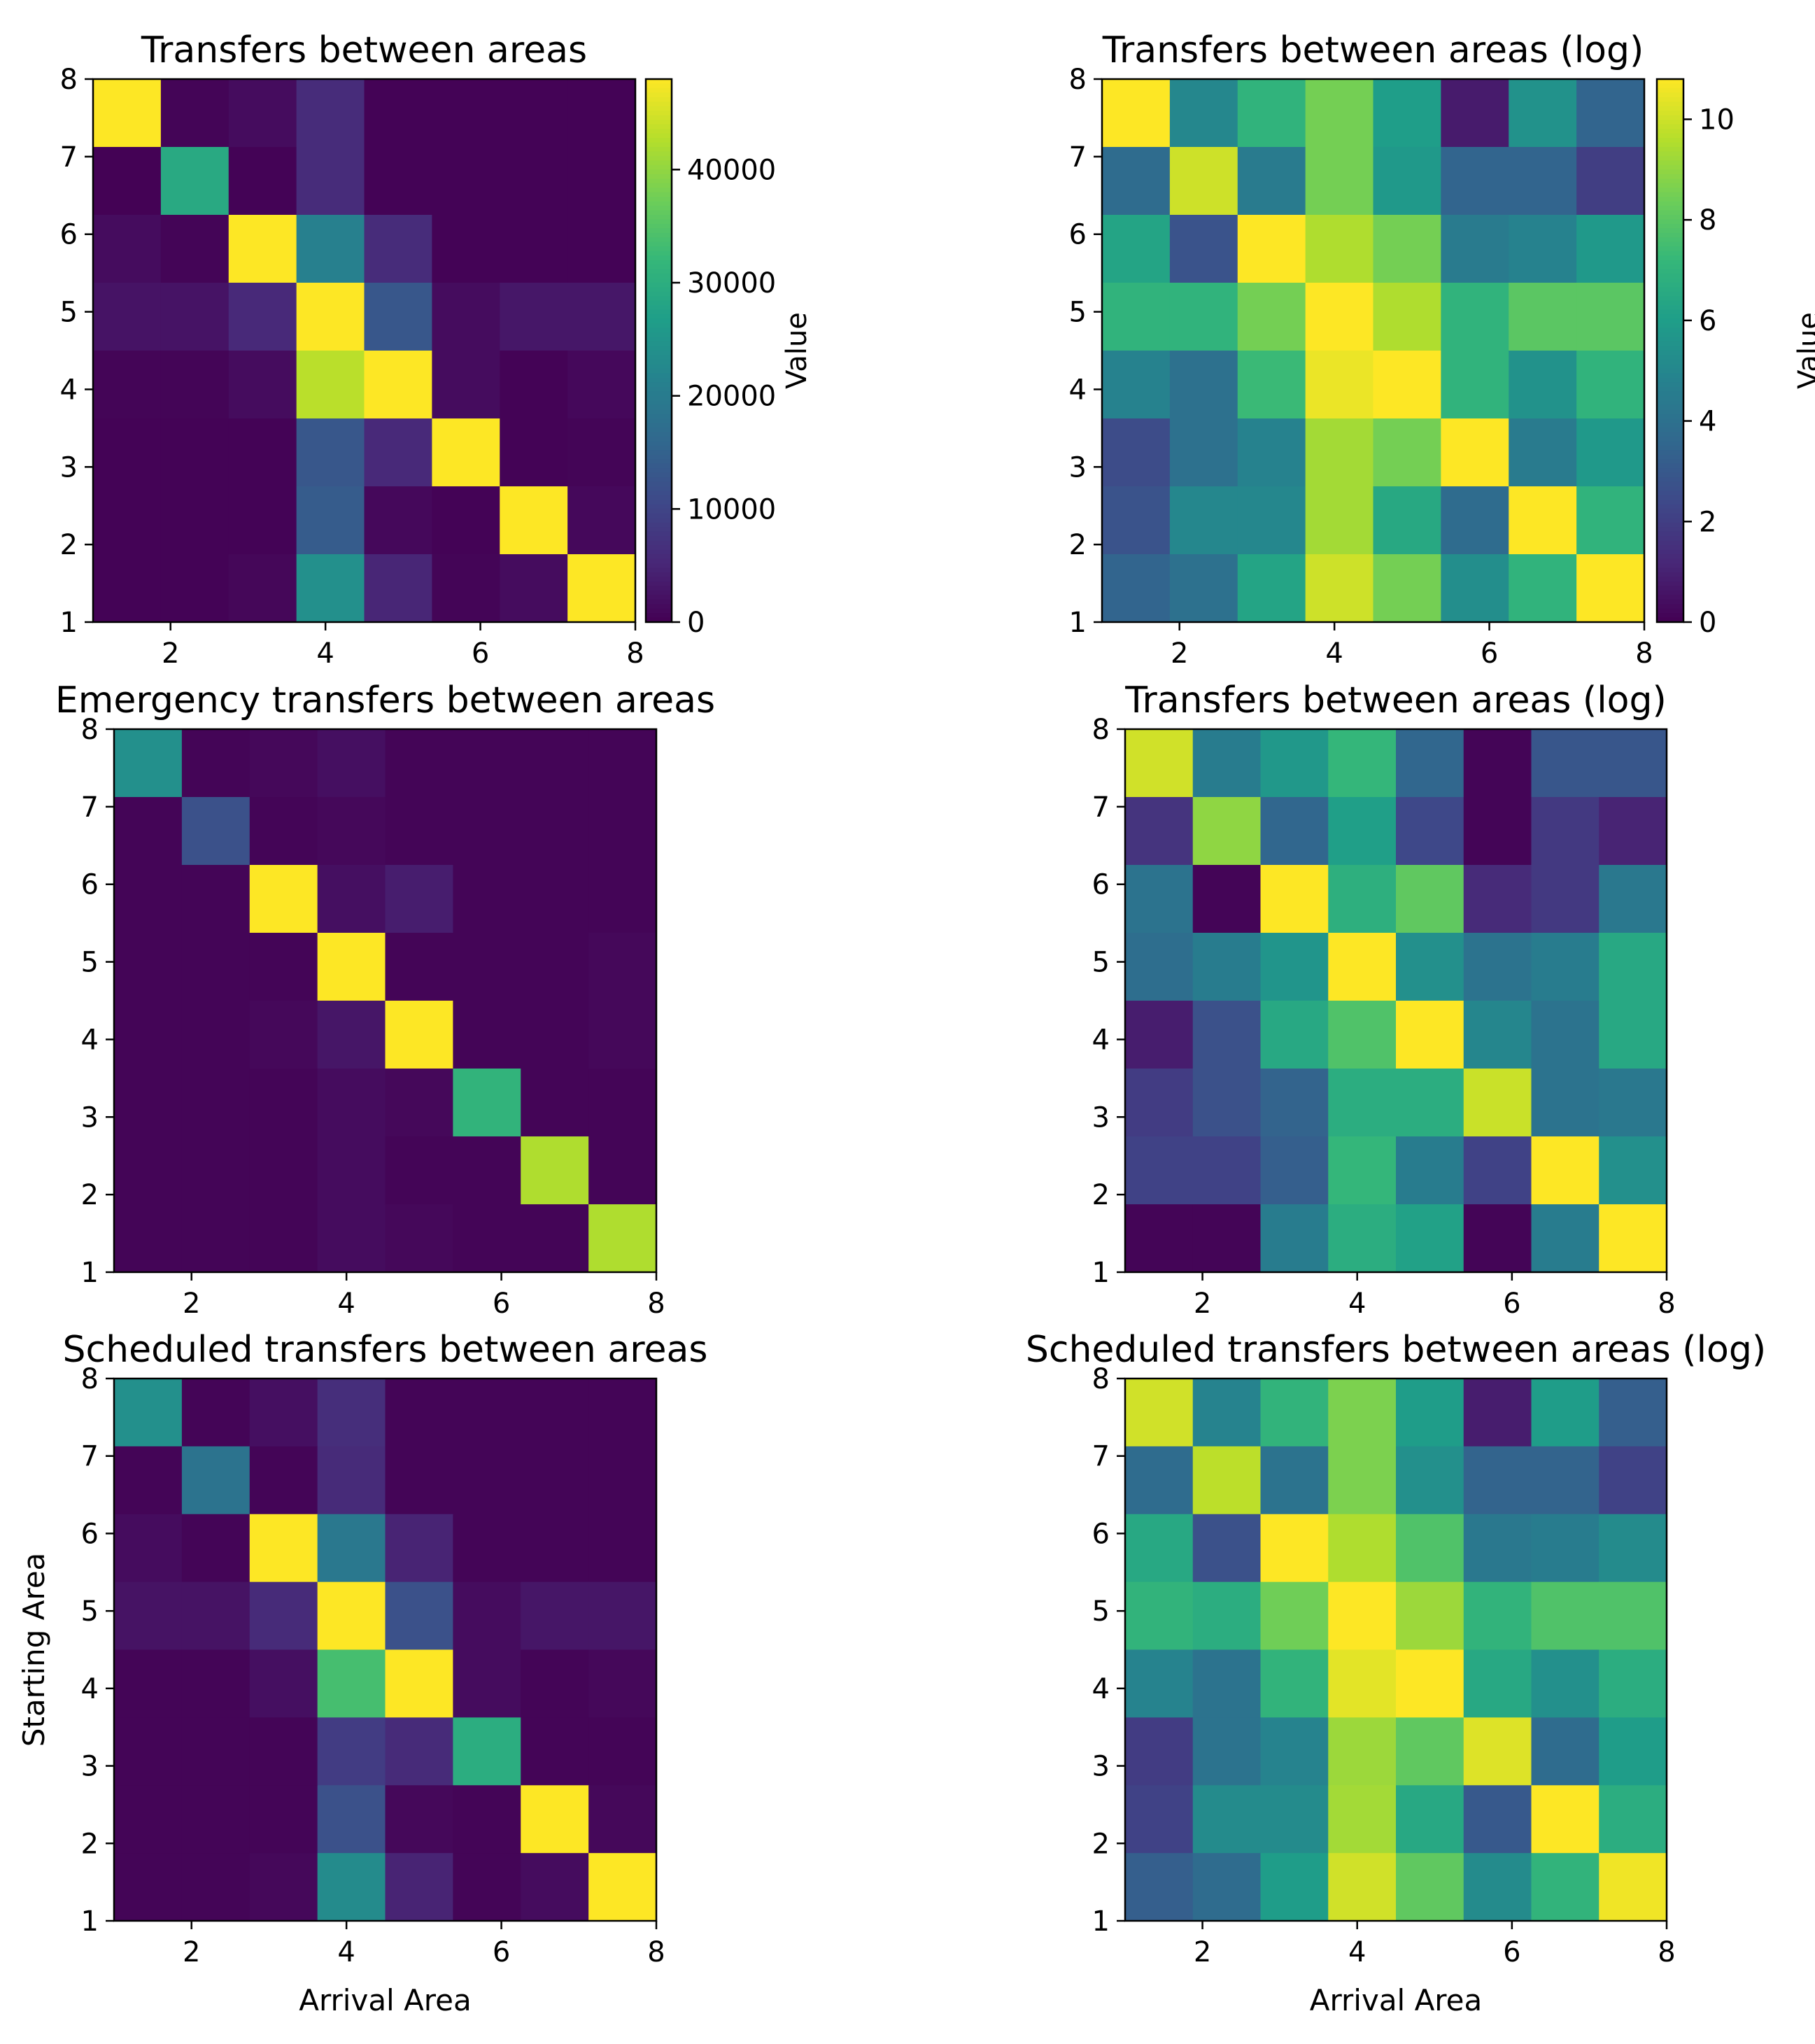 This screenshot has width=1815, height=2044. I want to click on heatmap-cell-r7-c7, so click(555, 831).